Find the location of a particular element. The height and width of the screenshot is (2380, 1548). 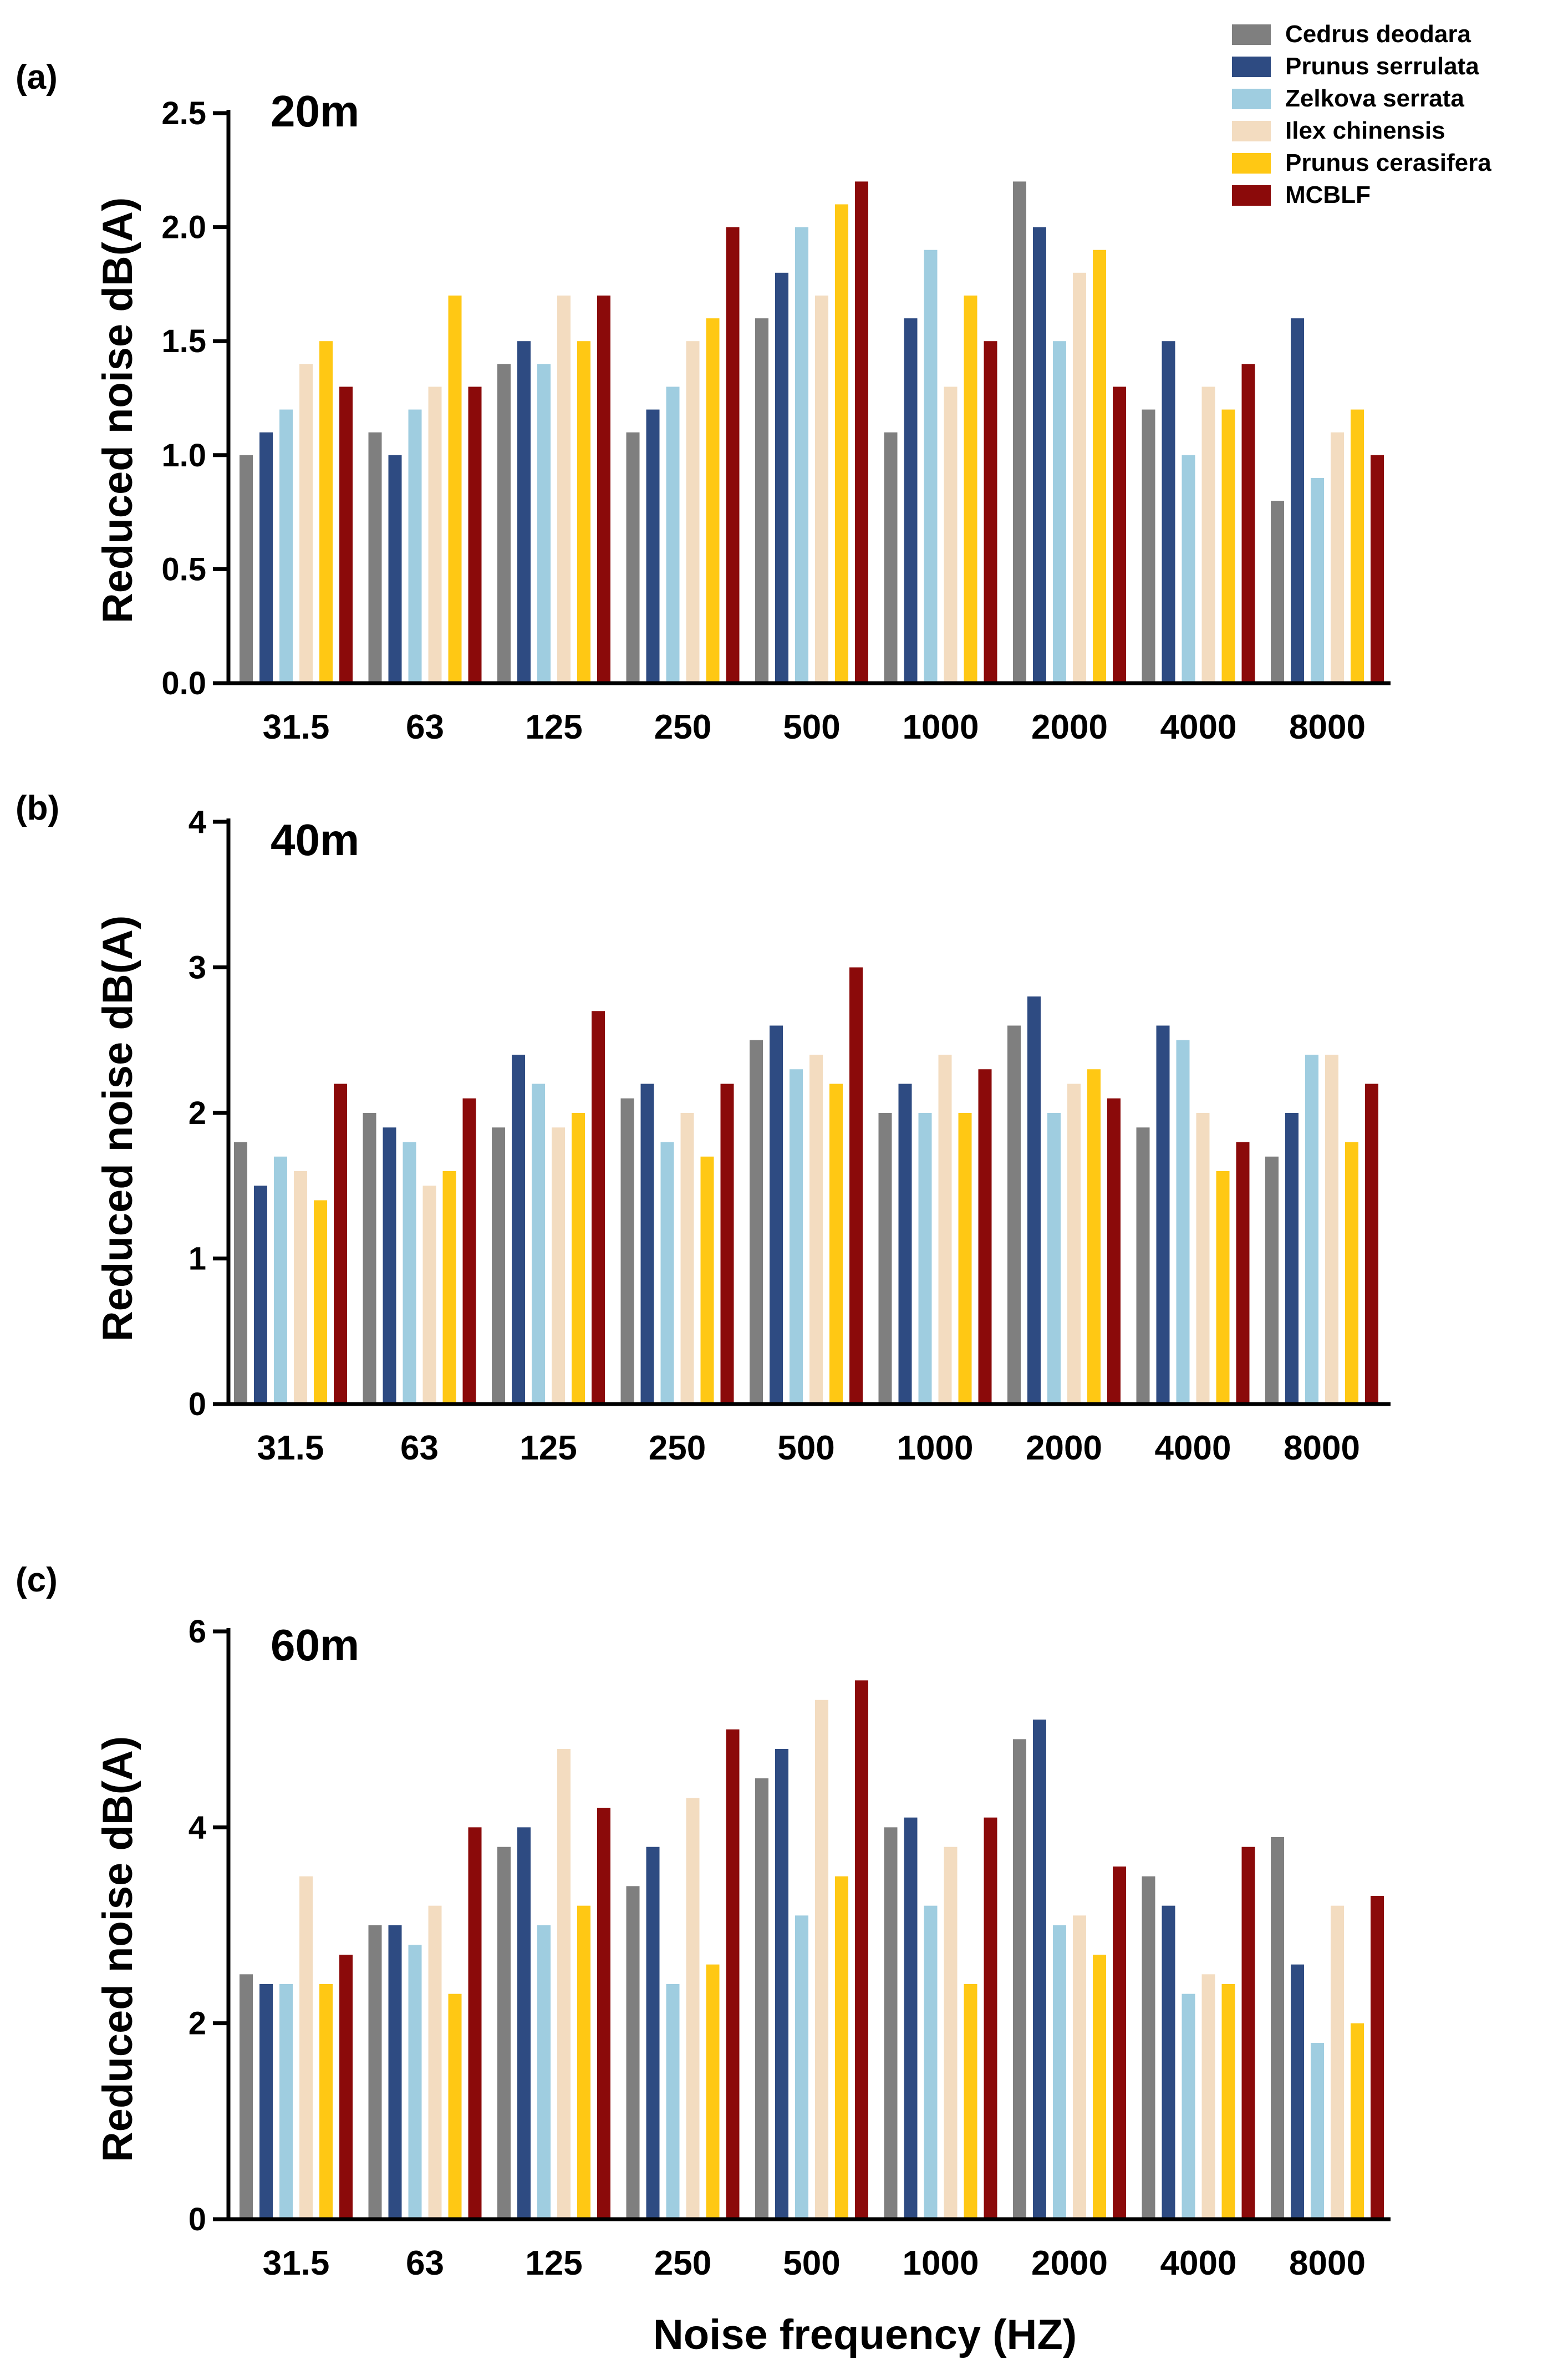

chart-title-a: 20m is located at coordinates (315, 111).